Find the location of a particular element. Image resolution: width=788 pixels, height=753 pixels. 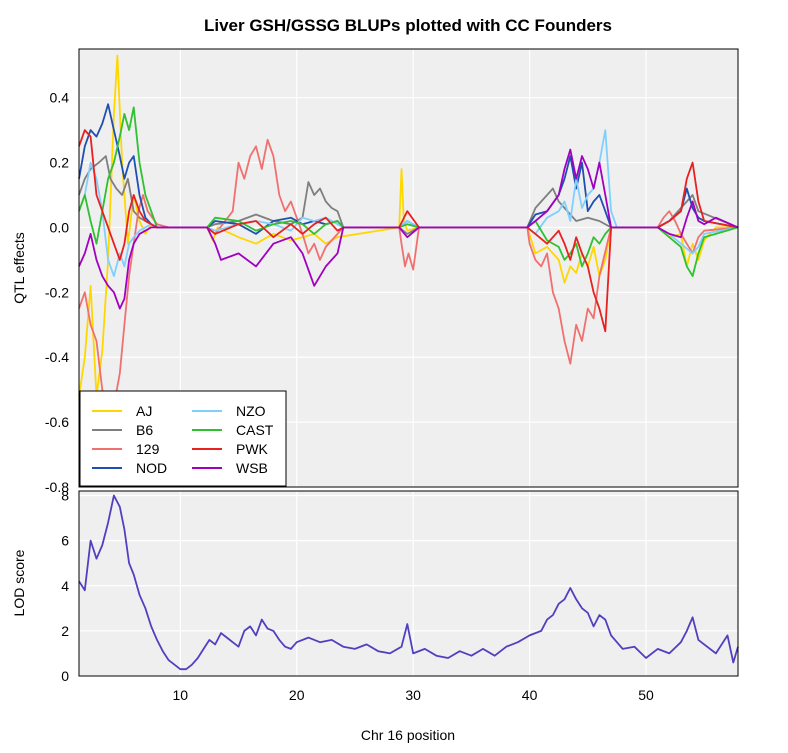

y-tick-label: 0.4 is located at coordinates (60, 98).